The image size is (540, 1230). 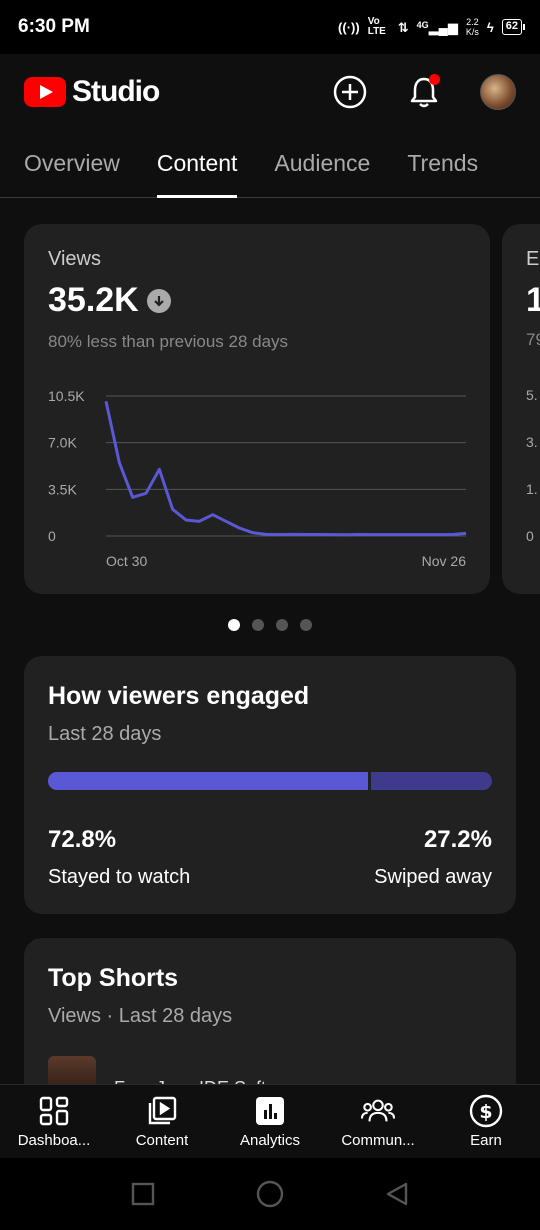 What do you see at coordinates (434, 79) in the screenshot?
I see `notification-badge` at bounding box center [434, 79].